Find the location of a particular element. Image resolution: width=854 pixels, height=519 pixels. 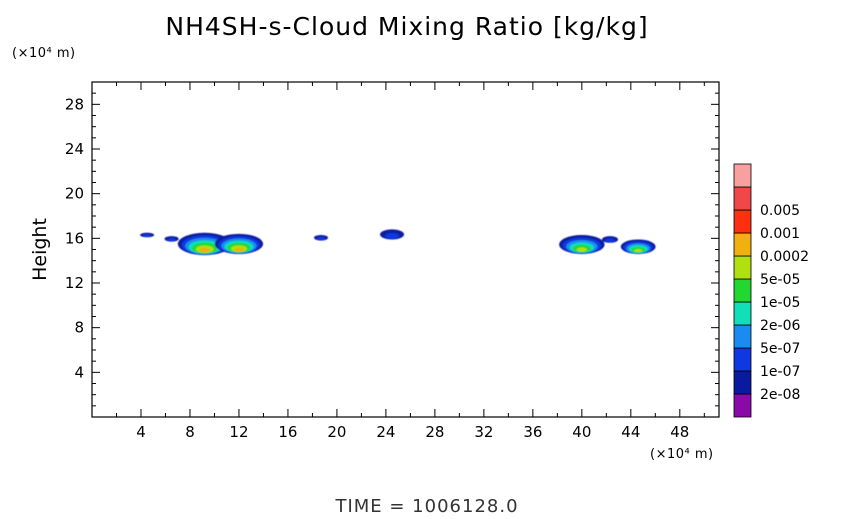

x-axis-unit: (×10⁴ m) is located at coordinates (682, 454).